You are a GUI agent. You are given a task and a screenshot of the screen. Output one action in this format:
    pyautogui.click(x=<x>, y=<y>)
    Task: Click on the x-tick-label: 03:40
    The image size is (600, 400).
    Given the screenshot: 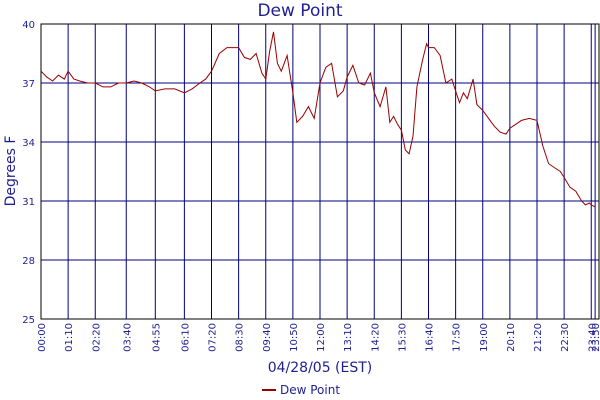 What is the action you would take?
    pyautogui.click(x=127, y=337)
    